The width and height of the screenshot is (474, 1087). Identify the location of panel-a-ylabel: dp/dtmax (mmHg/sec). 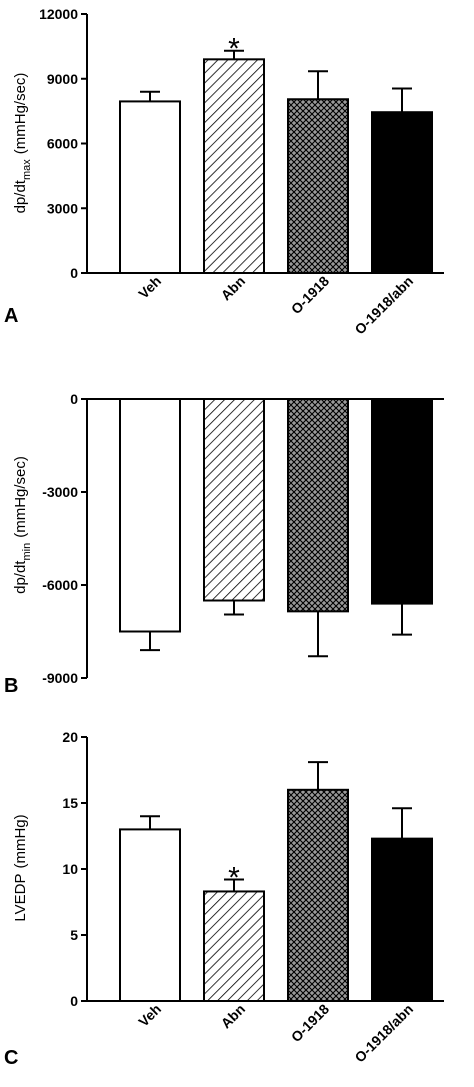
(22, 143).